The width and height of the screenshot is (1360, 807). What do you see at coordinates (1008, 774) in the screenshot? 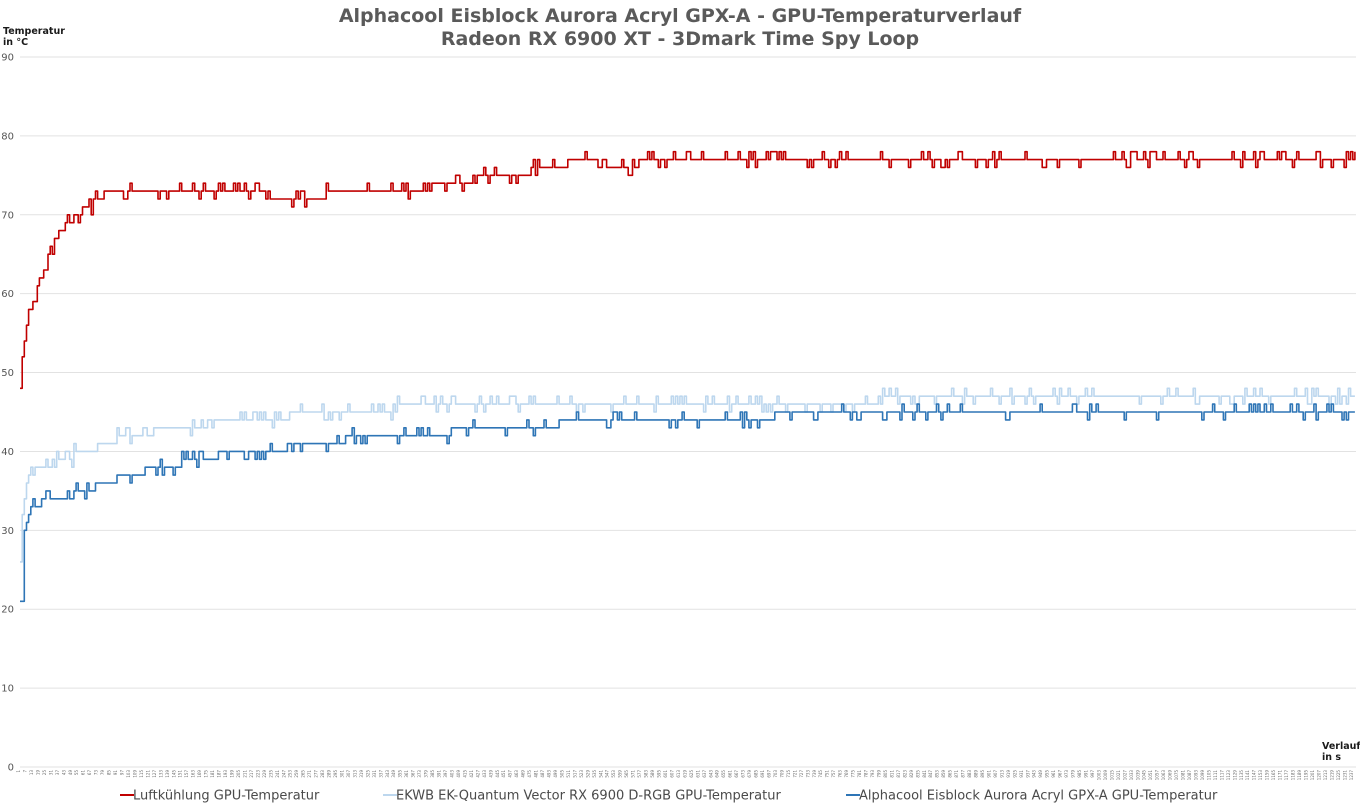
I see `x-tick-label: 919` at bounding box center [1008, 774].